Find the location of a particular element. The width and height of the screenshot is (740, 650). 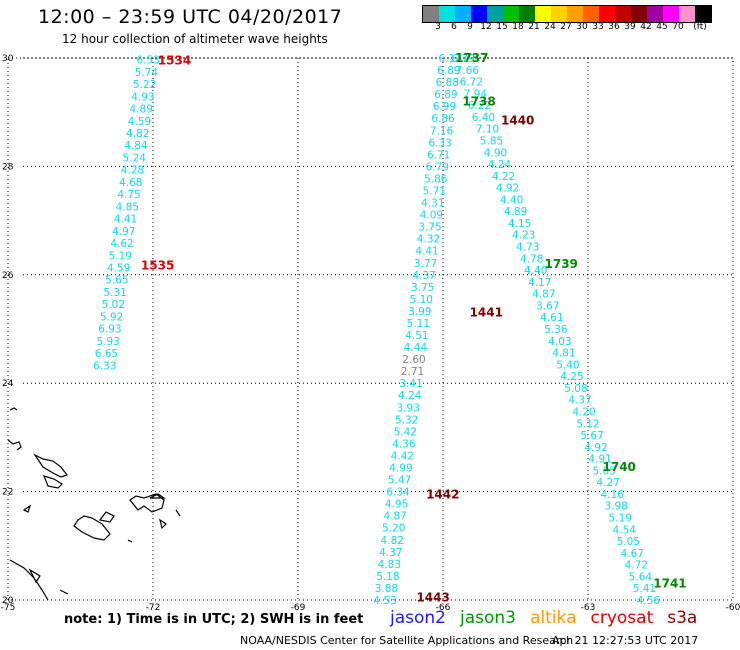

pass-time-label: 1739 is located at coordinates (561, 264).